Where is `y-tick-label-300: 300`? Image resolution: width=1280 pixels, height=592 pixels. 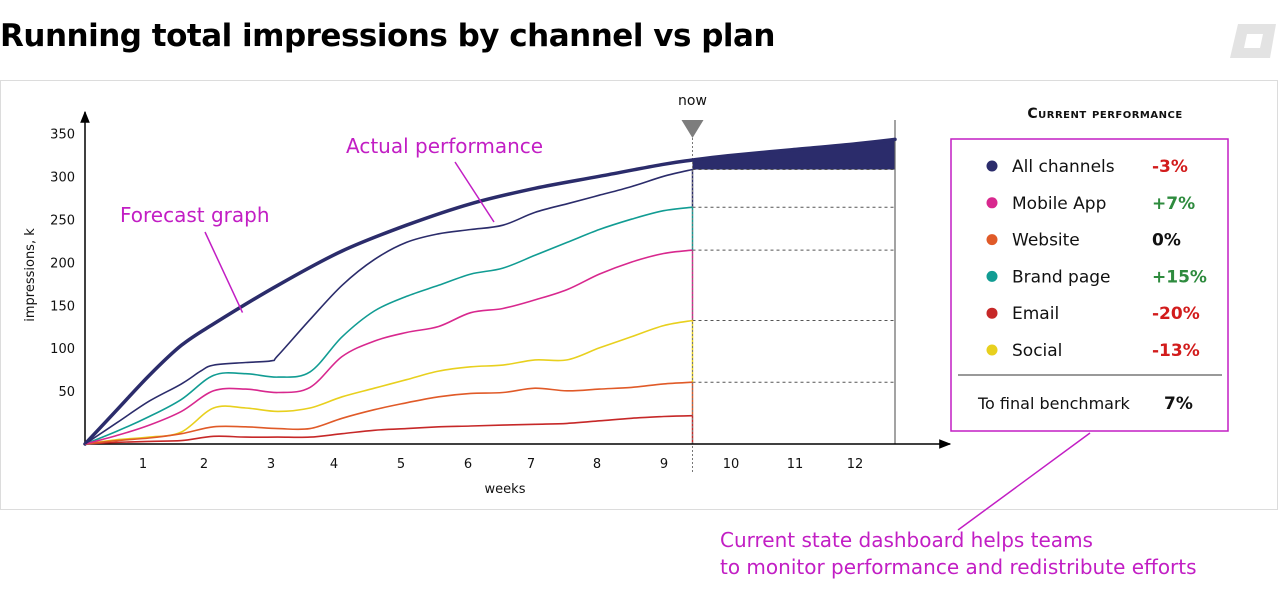 y-tick-label-300: 300 is located at coordinates (62, 178).